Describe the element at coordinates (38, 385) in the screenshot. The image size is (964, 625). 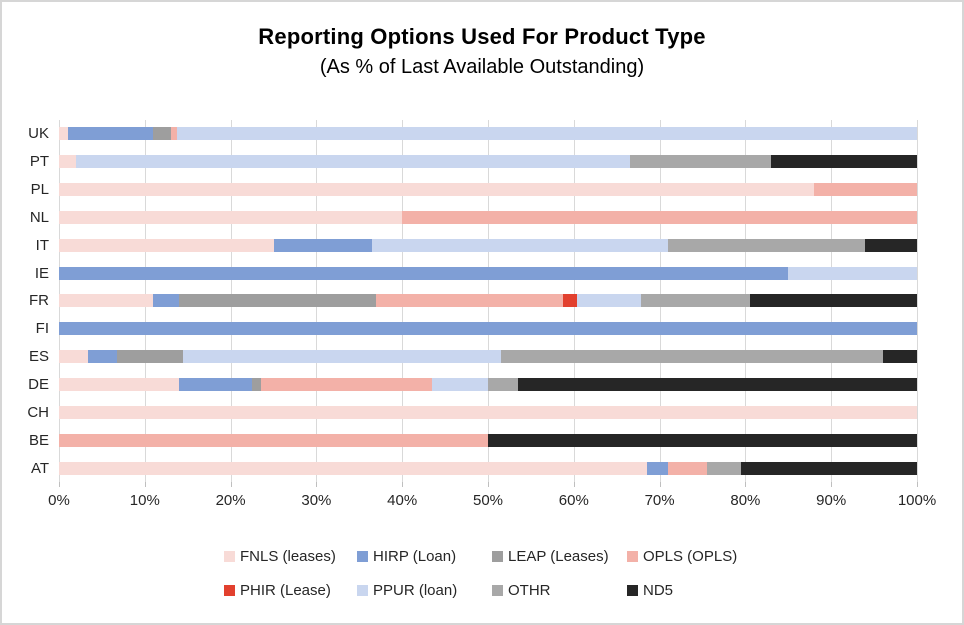
I see `y-label-de: DE` at that location.